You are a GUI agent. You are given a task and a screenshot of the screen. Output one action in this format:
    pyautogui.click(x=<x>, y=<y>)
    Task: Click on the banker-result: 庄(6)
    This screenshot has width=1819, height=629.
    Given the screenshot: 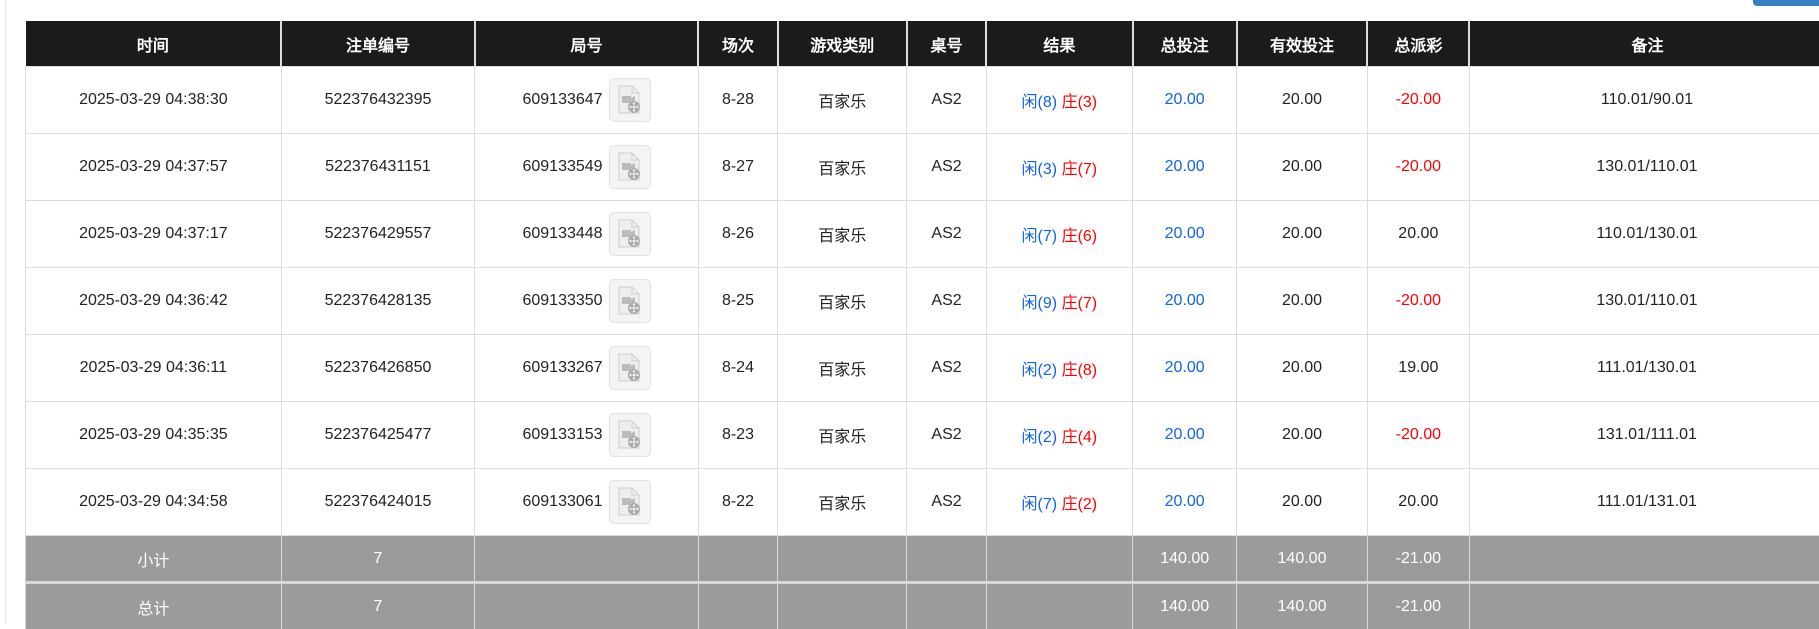 What is the action you would take?
    pyautogui.click(x=1080, y=236)
    